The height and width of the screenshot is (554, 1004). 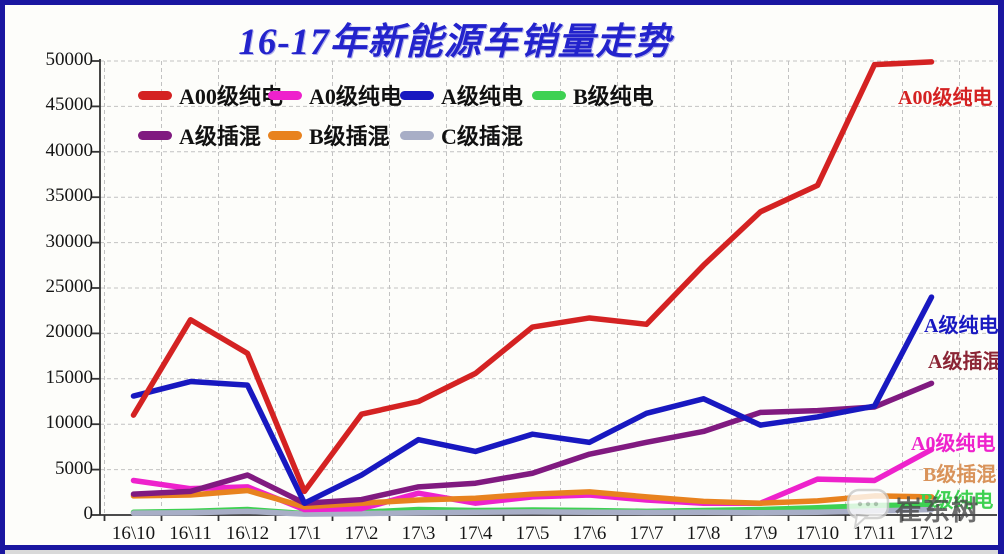 I want to click on y-tick-label: 10000, so click(x=69, y=423).